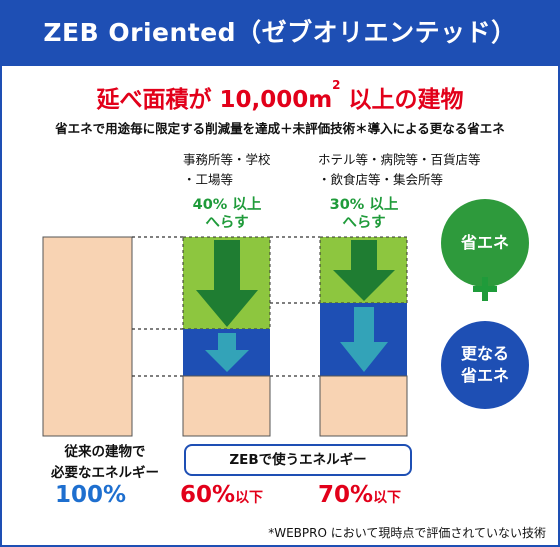  I want to click on office-reduction-label: 40% 以上 へらす, so click(227, 214).